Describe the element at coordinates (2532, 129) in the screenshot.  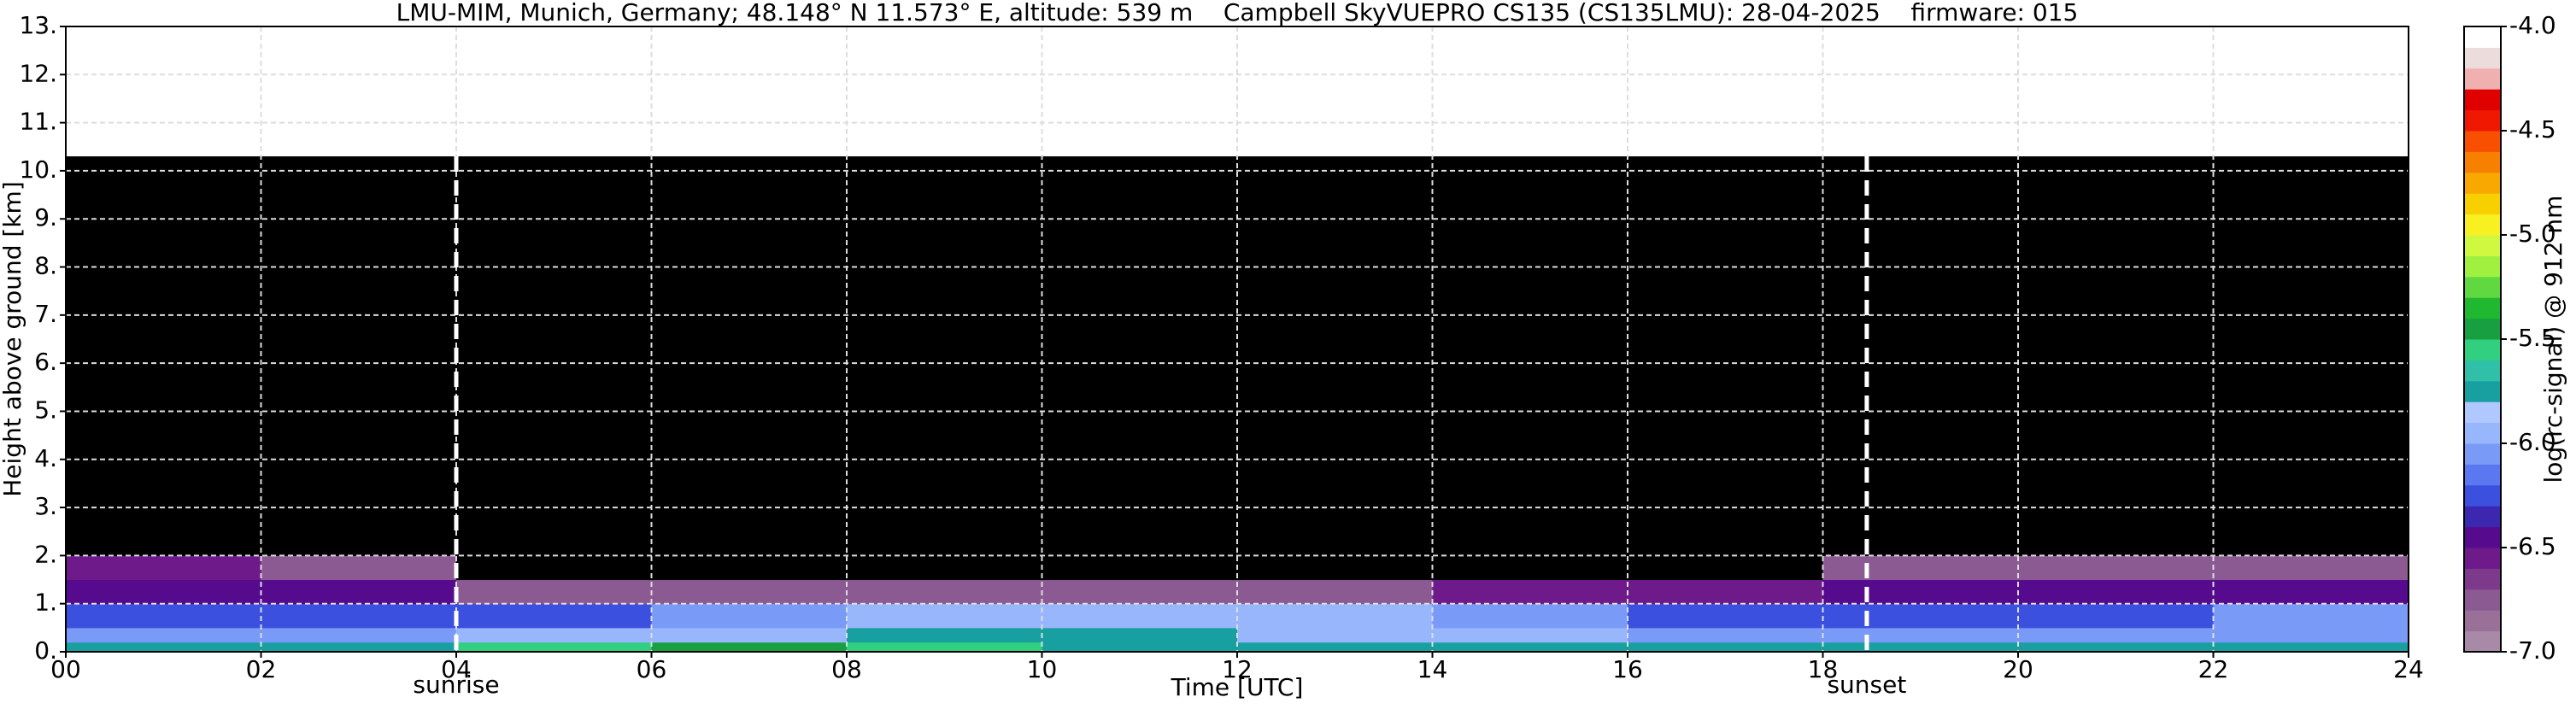
I see `colorbar-tick-label: -4.5` at that location.